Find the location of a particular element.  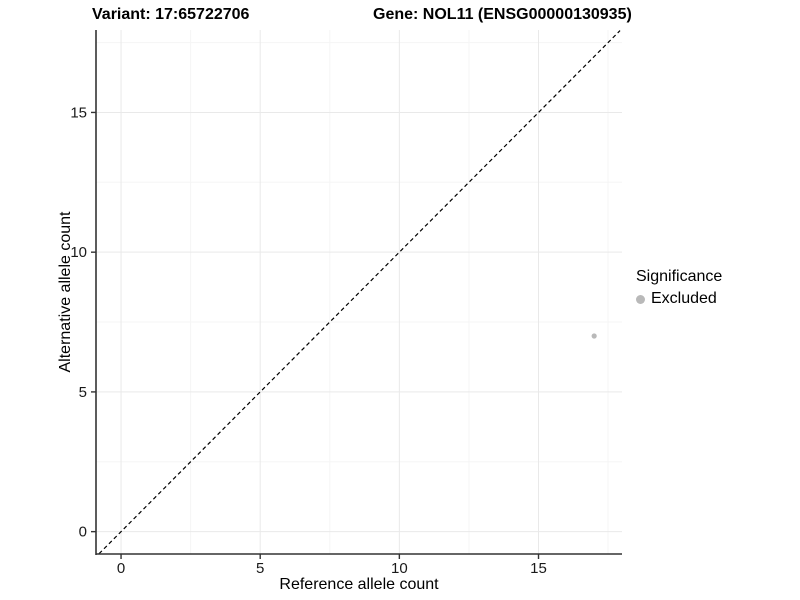

x-tick-label: 10 is located at coordinates (399, 568).